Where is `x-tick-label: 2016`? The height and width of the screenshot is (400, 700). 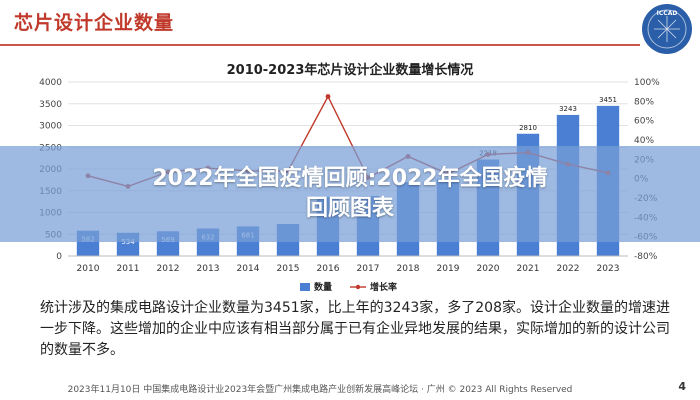 x-tick-label: 2016 is located at coordinates (328, 269).